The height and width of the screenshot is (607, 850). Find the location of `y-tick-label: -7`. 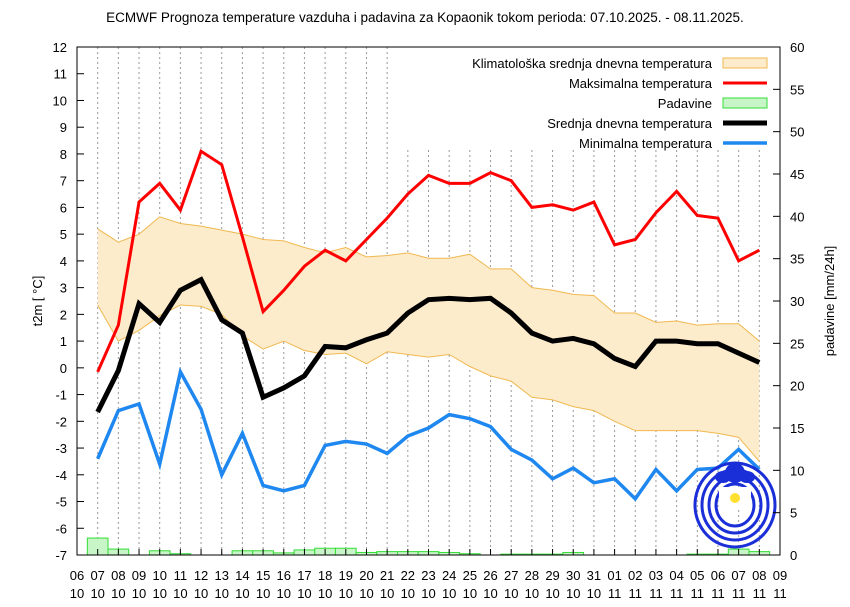

y-tick-label: -7 is located at coordinates (61, 555).